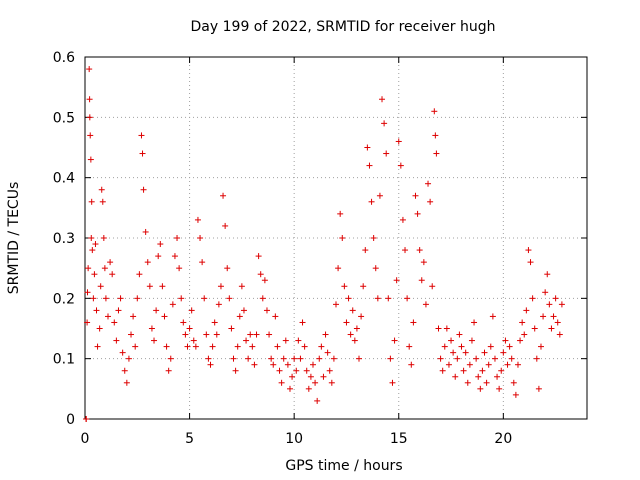  Describe the element at coordinates (85, 439) in the screenshot. I see `x-tick-label: 0` at that location.